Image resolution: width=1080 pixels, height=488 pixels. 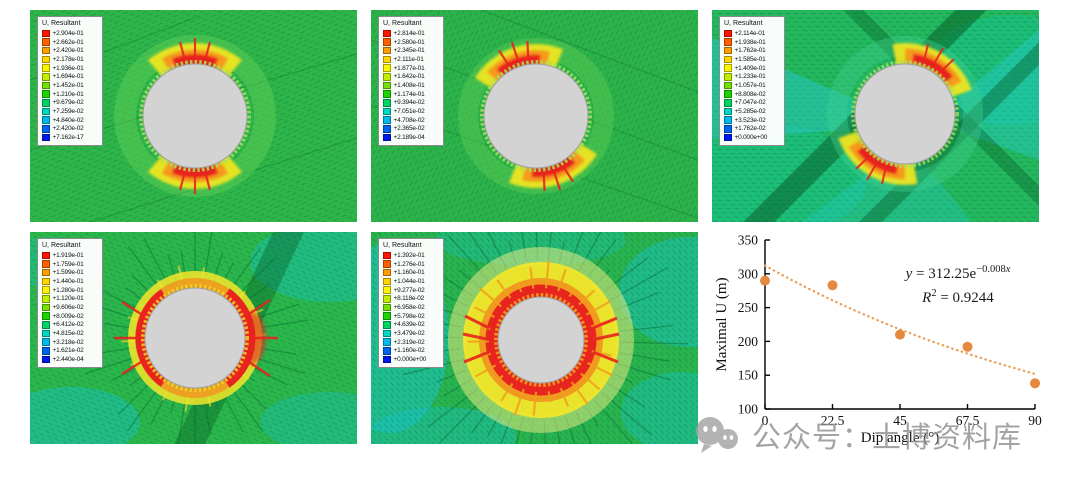 What do you see at coordinates (412, 111) in the screenshot?
I see `legend-entry: +7.051e-02` at bounding box center [412, 111].